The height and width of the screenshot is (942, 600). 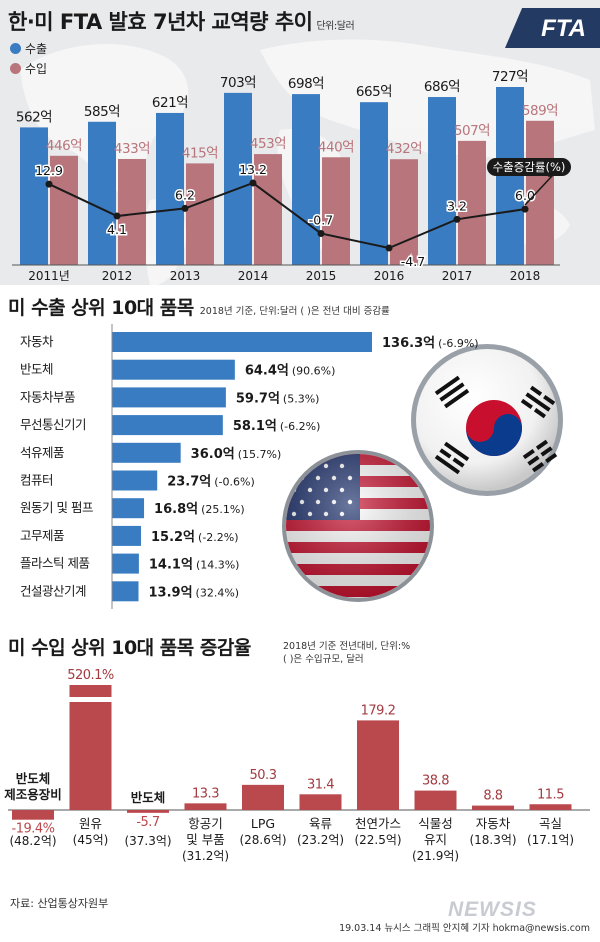 What do you see at coordinates (263, 775) in the screenshot?
I see `import-item-value: 50.3` at bounding box center [263, 775].